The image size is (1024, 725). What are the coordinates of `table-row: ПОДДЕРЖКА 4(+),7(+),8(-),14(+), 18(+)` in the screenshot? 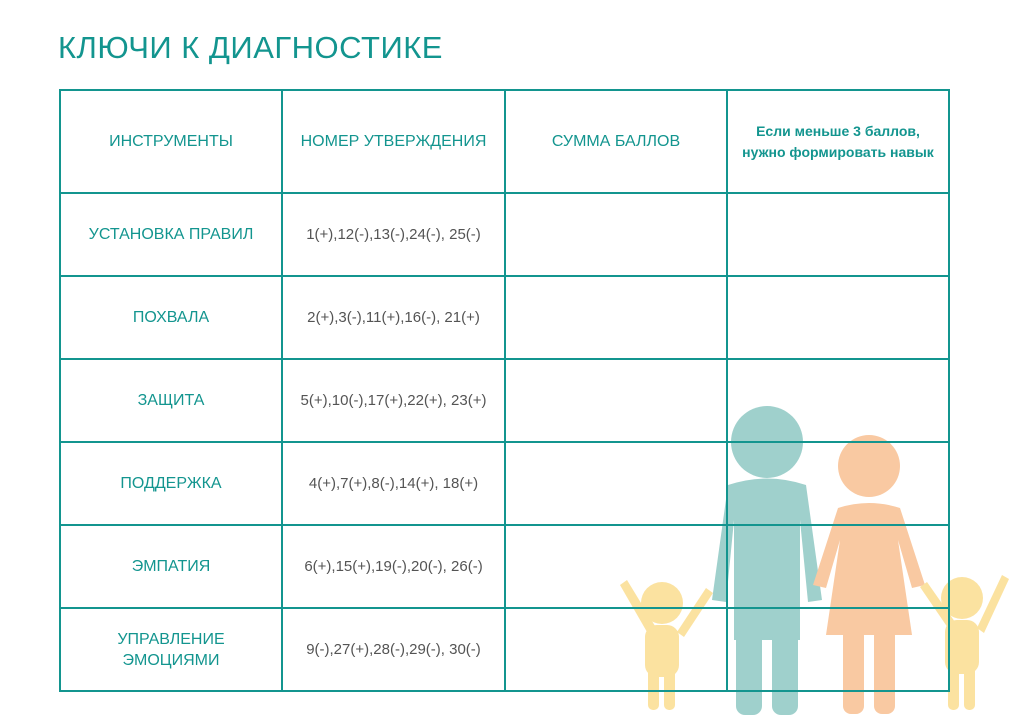 It's located at (504, 483).